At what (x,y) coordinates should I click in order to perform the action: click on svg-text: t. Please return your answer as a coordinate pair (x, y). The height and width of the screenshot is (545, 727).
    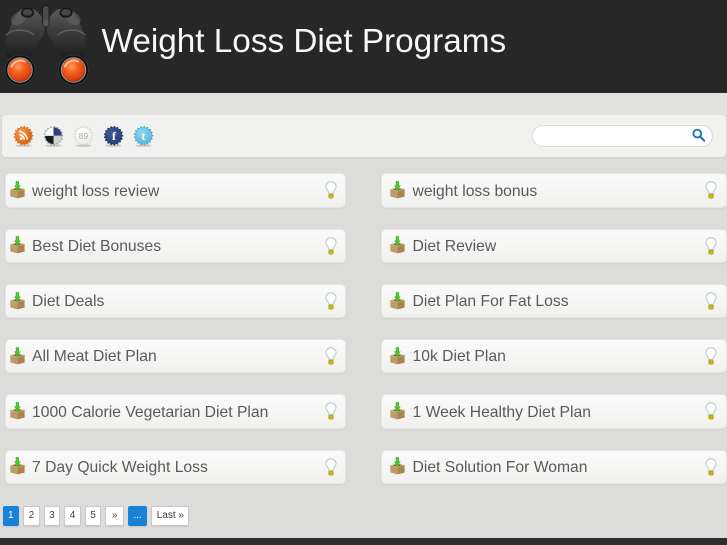
    Looking at the image, I should click on (144, 136).